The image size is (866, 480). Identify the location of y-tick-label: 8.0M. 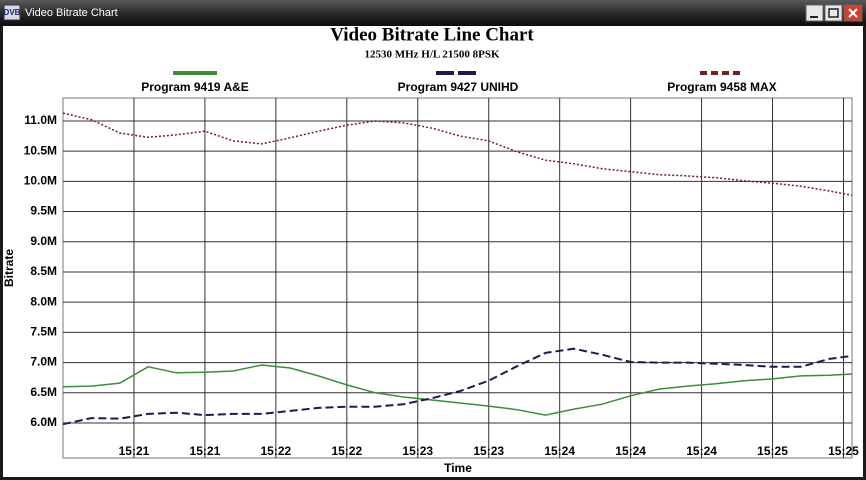
(43, 301).